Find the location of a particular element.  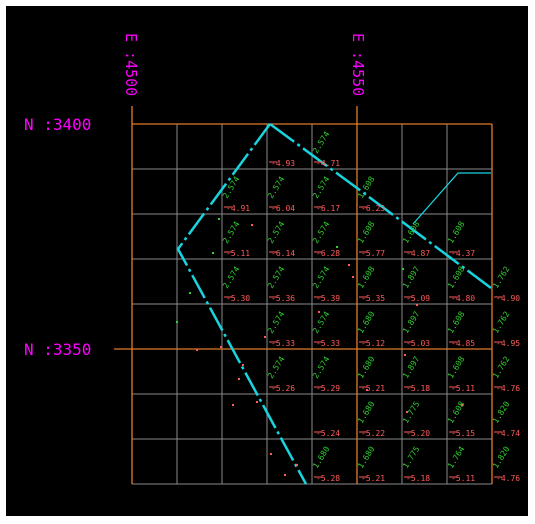

cell-lower-value: -4.85 is located at coordinates (463, 343).